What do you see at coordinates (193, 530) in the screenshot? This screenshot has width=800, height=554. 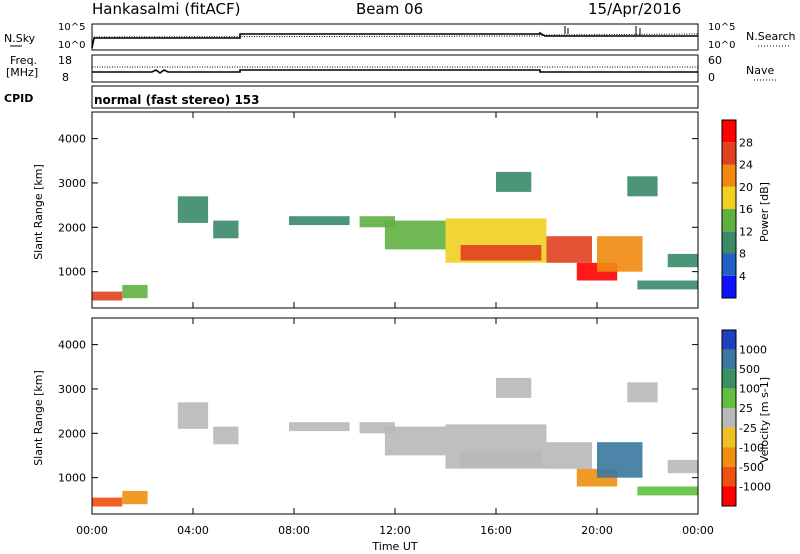 I see `x-tick-label-1: 04:00` at bounding box center [193, 530].